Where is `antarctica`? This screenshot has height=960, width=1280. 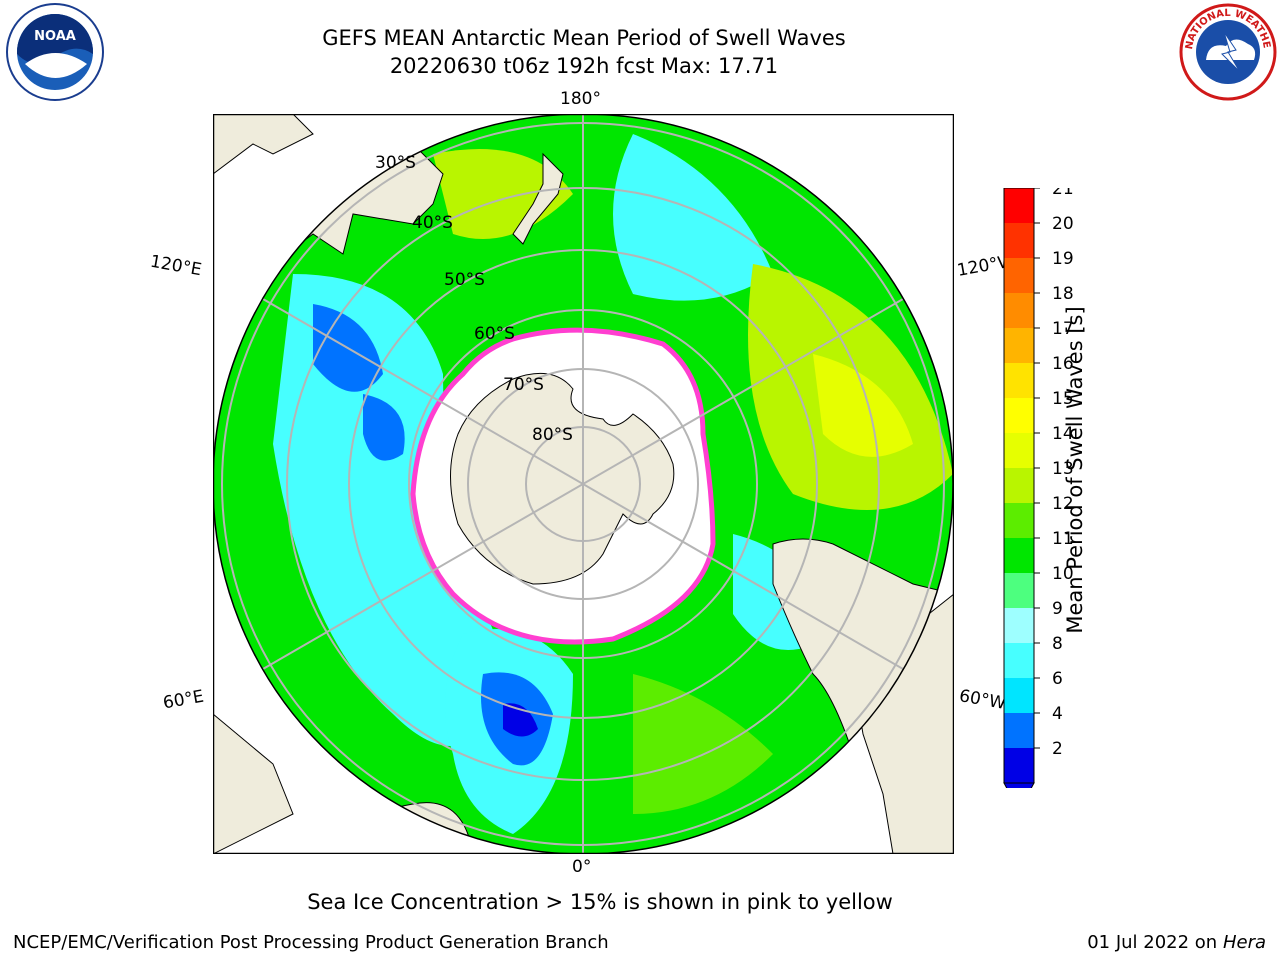 antarctica is located at coordinates (562, 478).